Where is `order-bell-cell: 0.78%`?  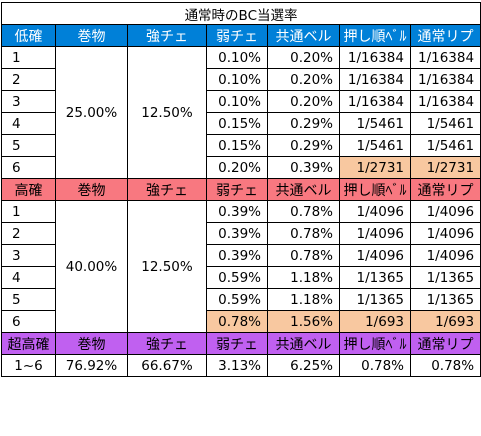 order-bell-cell: 0.78% is located at coordinates (375, 365).